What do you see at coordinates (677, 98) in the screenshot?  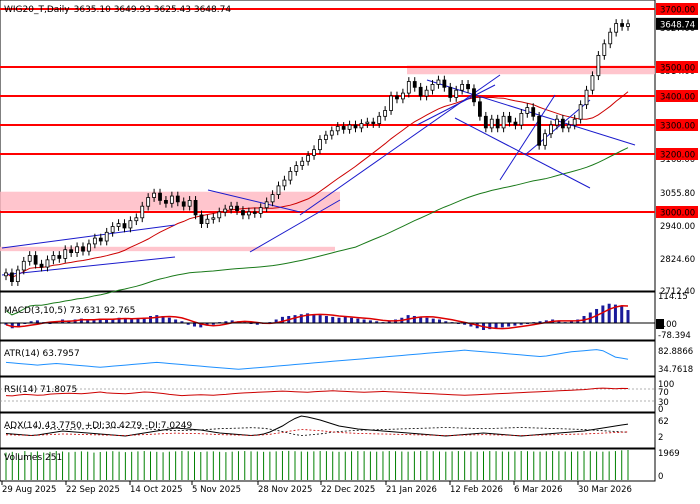 I see `level-label: 3400.00` at bounding box center [677, 98].